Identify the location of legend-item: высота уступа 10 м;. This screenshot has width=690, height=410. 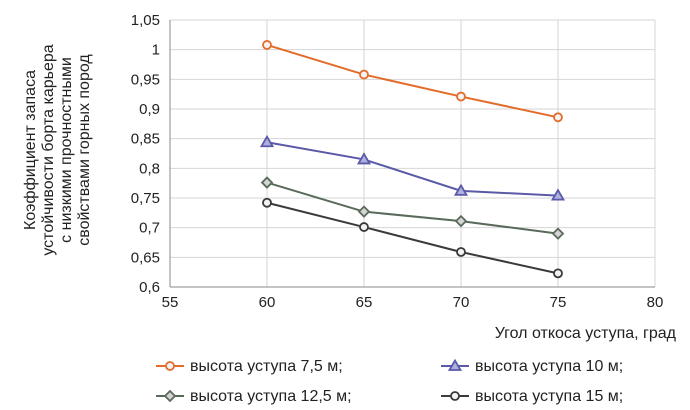
(532, 366).